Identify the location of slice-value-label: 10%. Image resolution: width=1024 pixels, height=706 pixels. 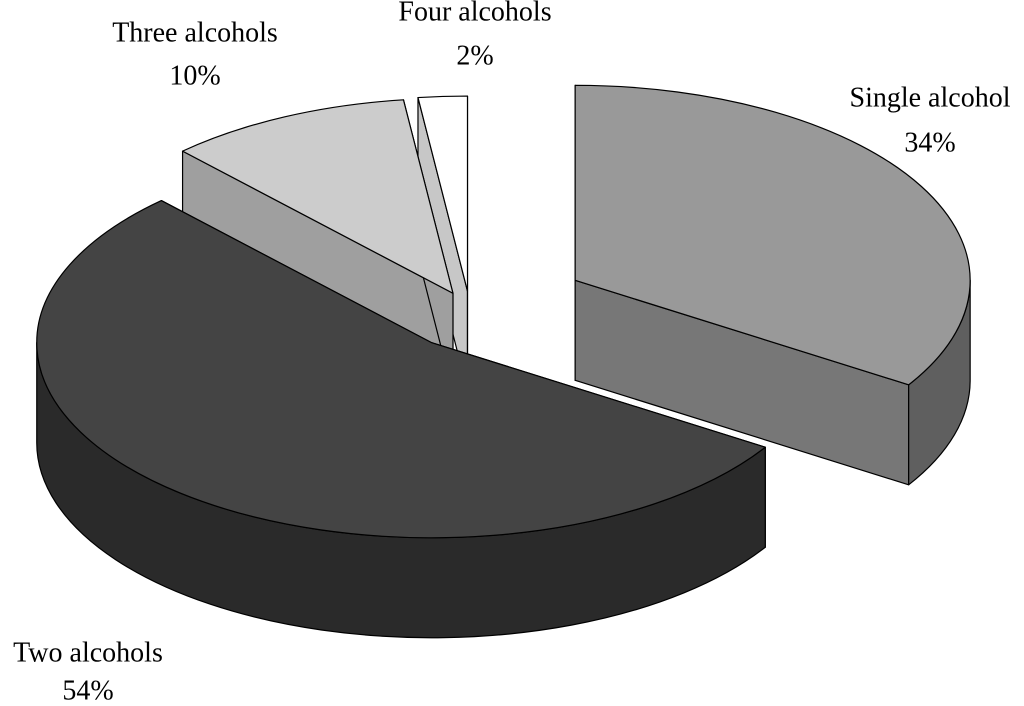
(194, 75).